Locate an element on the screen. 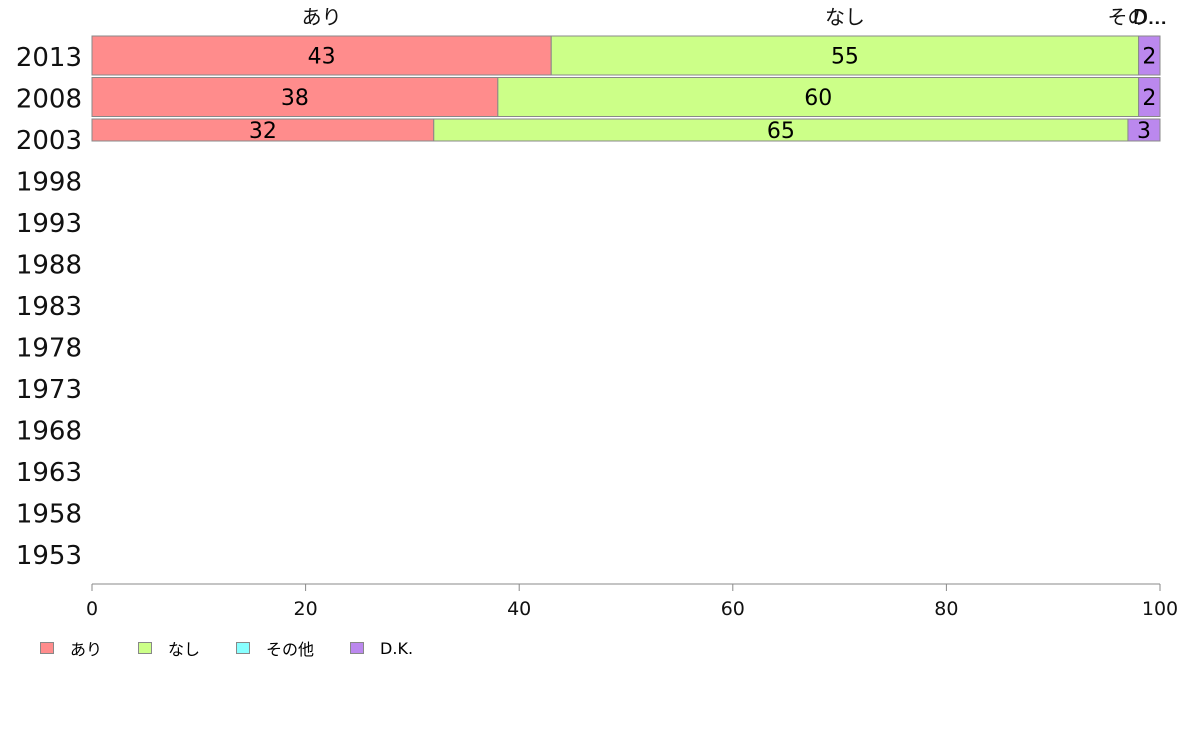 Image resolution: width=1188 pixels, height=736 pixels. data-label: 38 is located at coordinates (295, 98).